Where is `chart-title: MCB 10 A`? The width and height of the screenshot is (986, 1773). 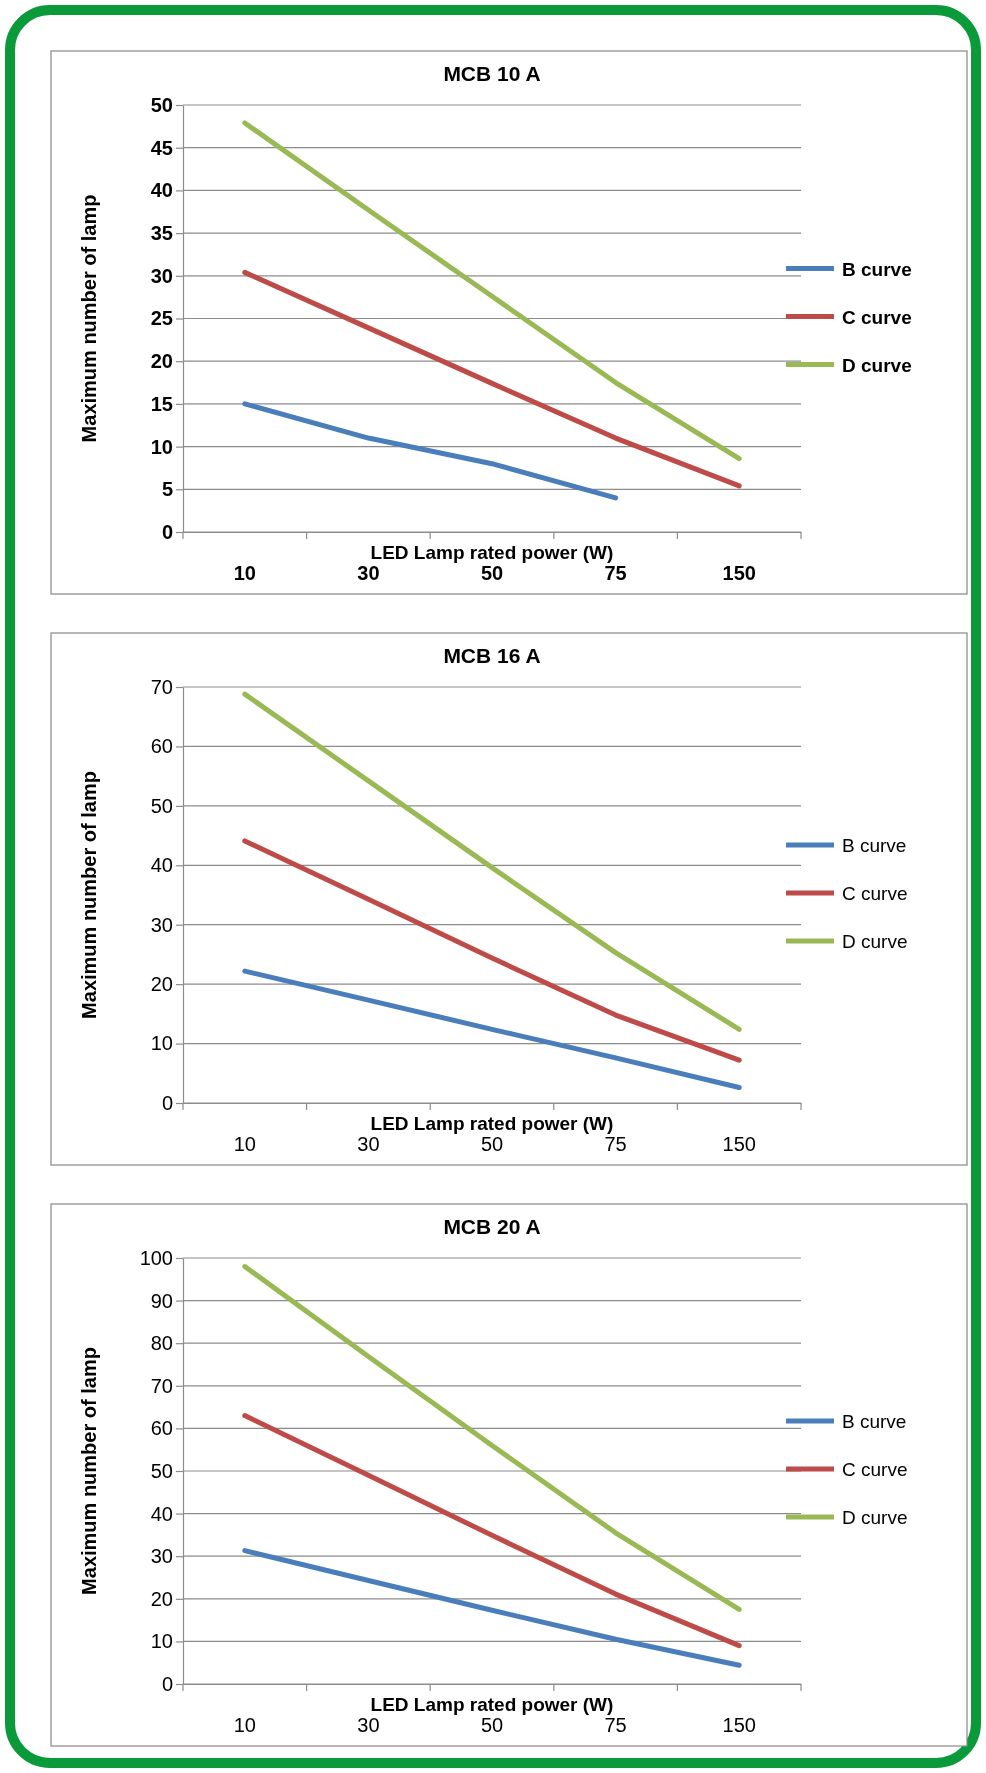
chart-title: MCB 10 A is located at coordinates (492, 73).